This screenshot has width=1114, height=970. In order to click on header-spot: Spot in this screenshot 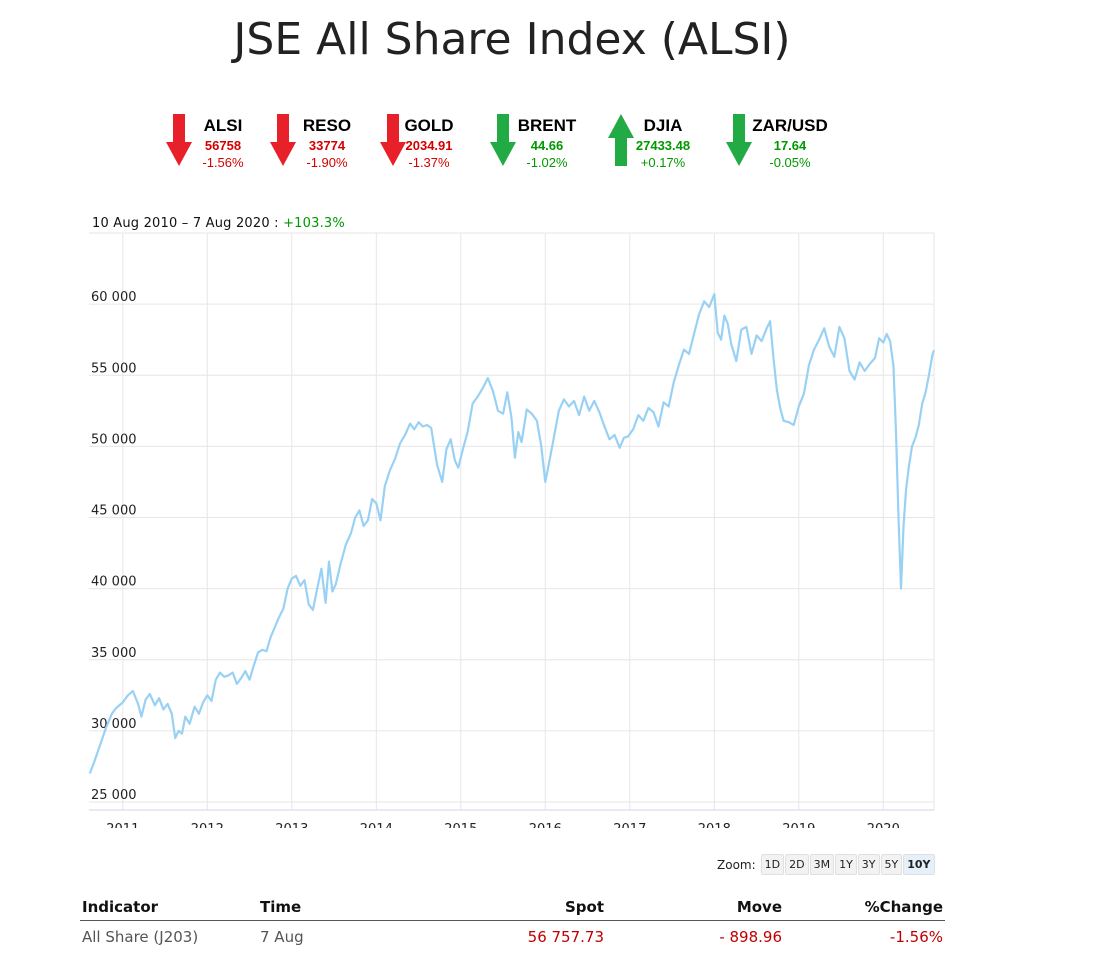, I will do `click(509, 907)`.